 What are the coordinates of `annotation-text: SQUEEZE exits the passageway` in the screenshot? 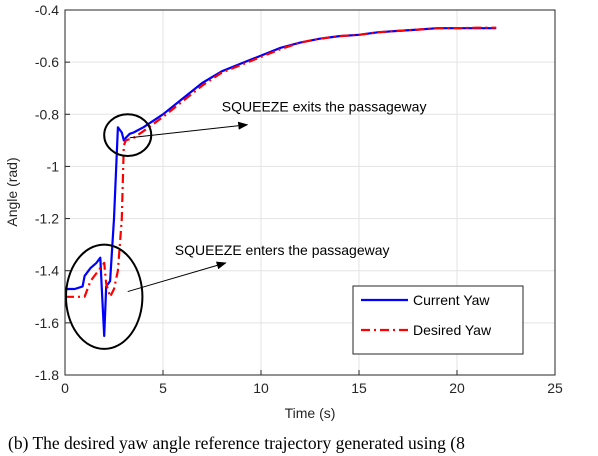 It's located at (324, 107).